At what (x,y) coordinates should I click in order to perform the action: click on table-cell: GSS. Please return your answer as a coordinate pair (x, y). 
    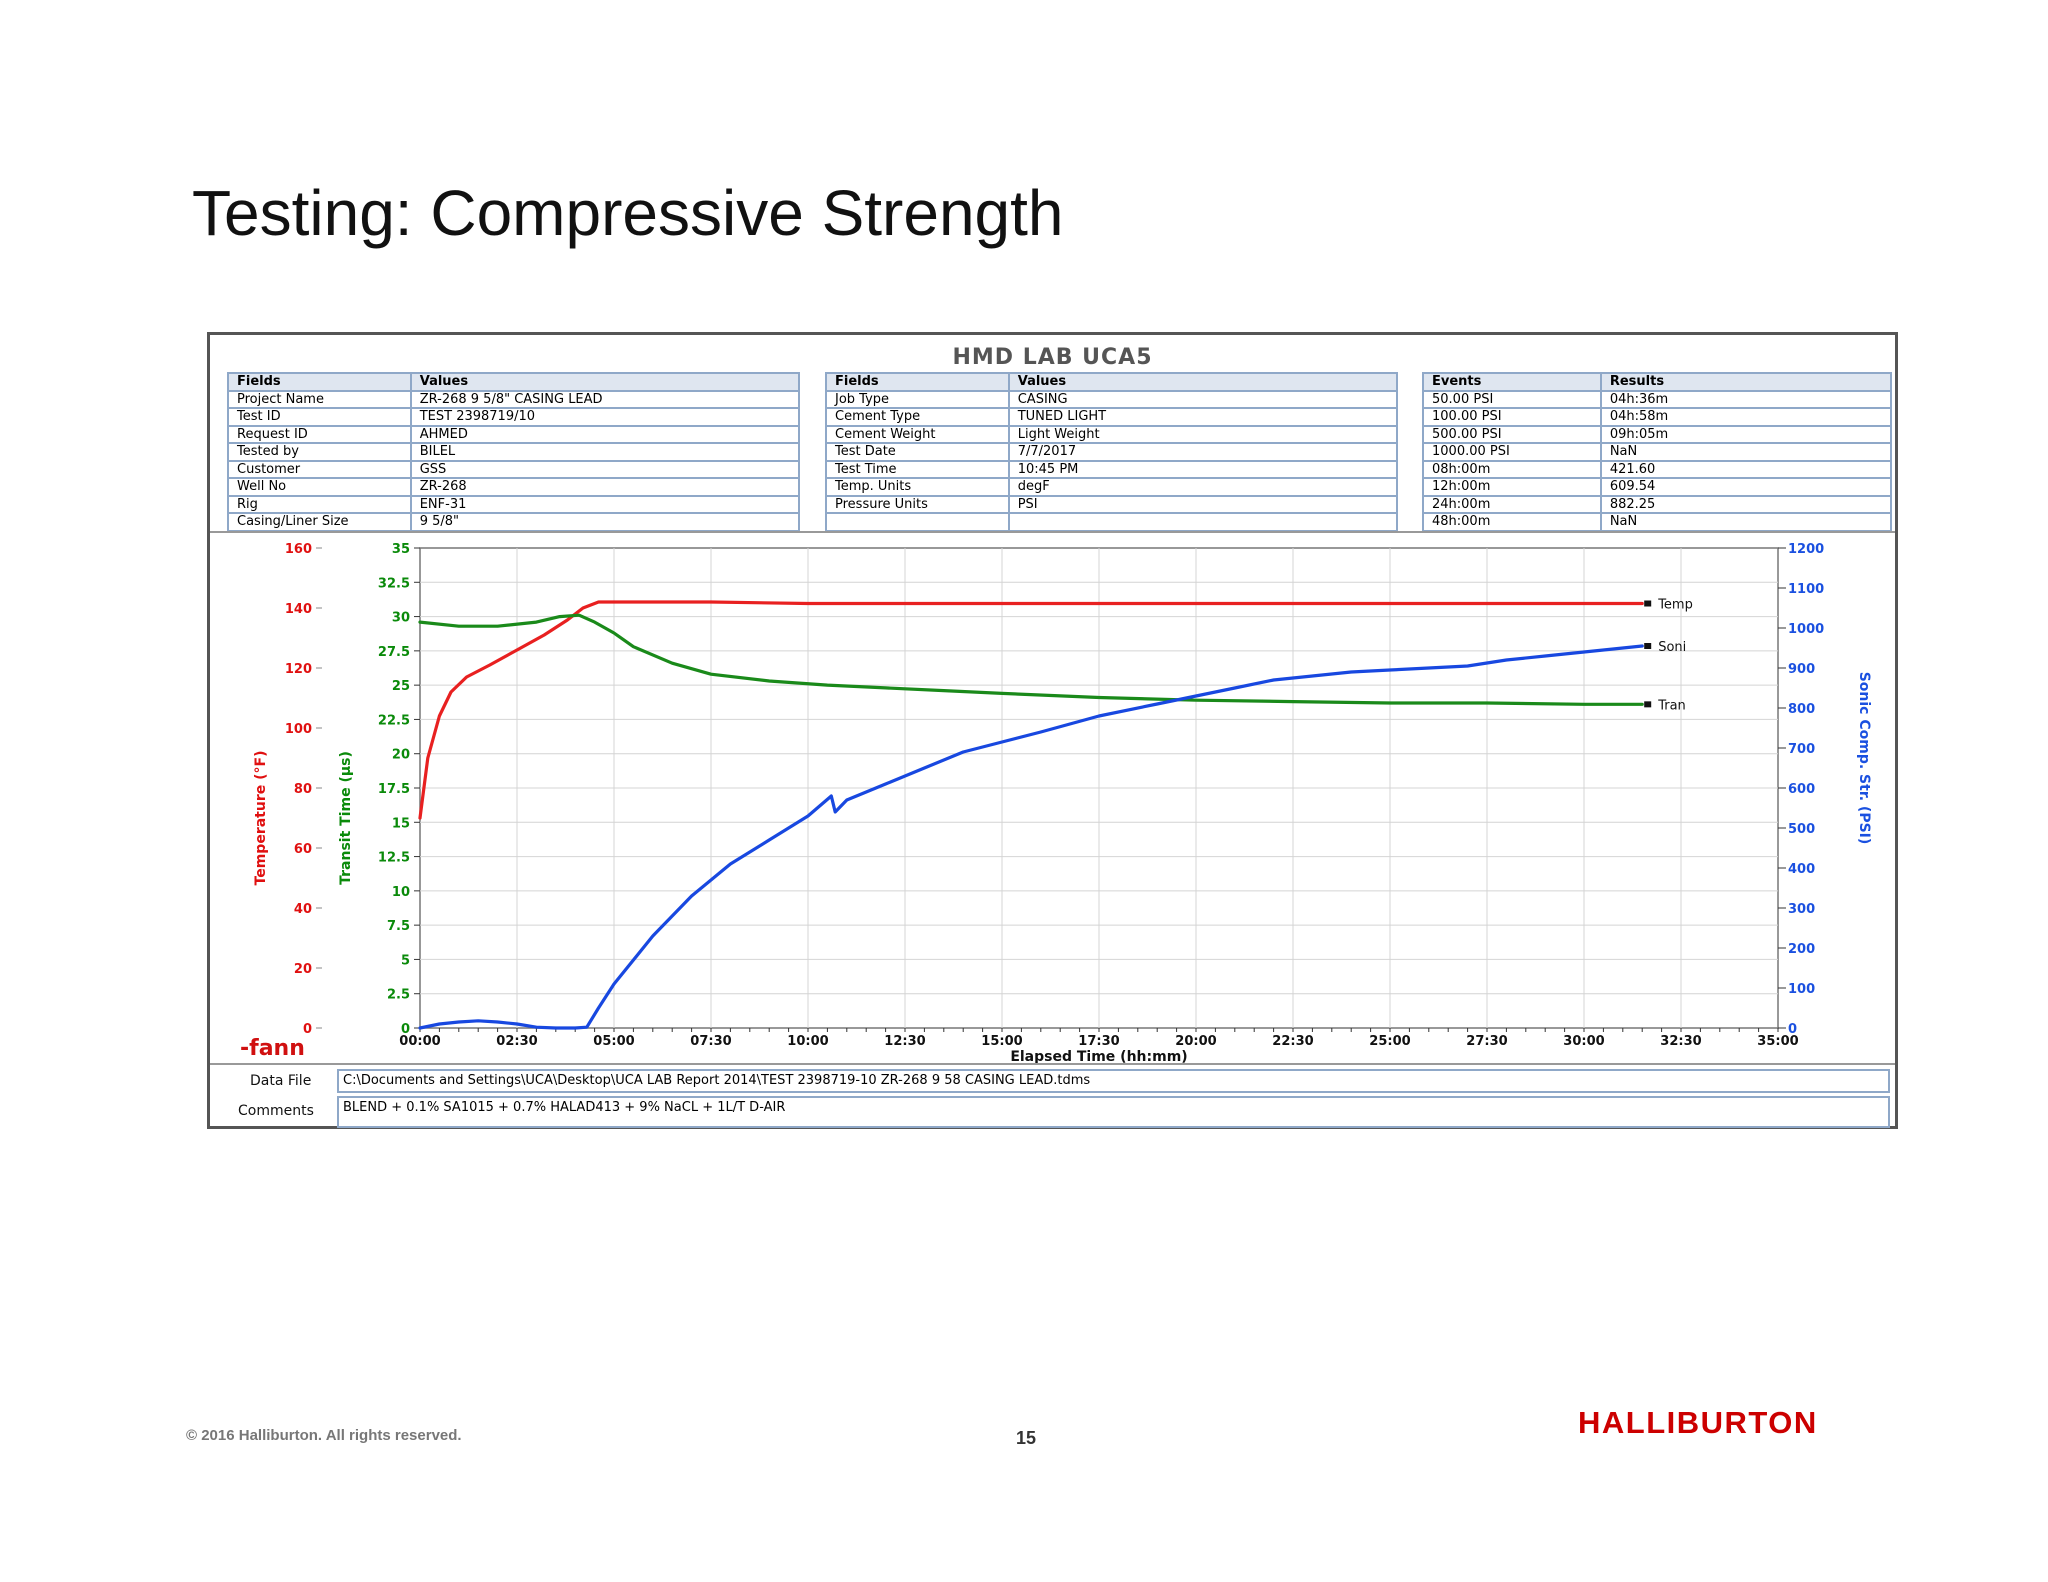
    Looking at the image, I should click on (605, 469).